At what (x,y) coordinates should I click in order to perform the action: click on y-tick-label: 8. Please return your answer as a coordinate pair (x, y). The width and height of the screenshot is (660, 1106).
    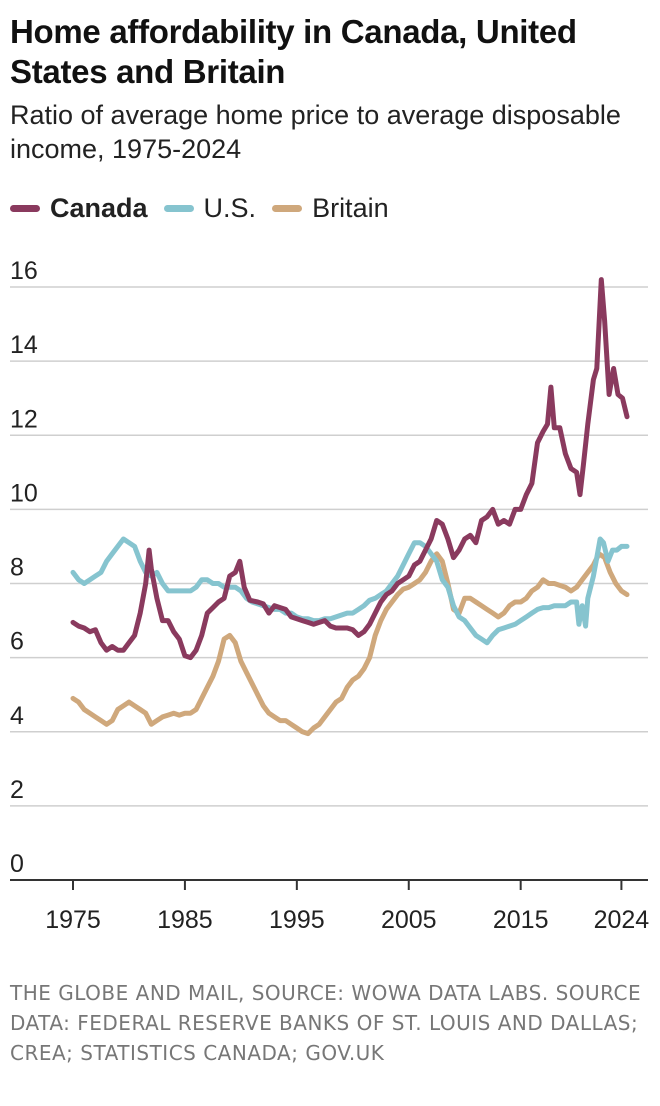
    Looking at the image, I should click on (17, 568).